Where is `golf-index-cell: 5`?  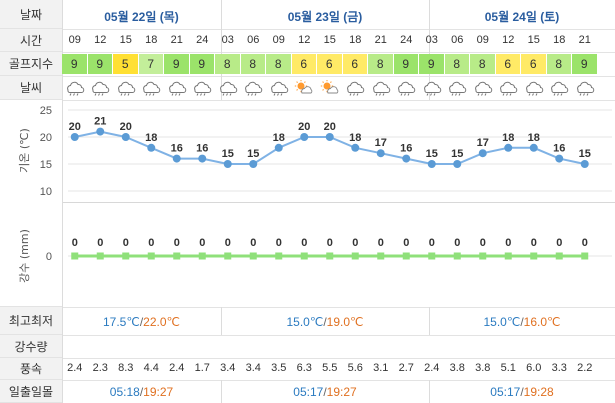
golf-index-cell: 5 is located at coordinates (126, 64).